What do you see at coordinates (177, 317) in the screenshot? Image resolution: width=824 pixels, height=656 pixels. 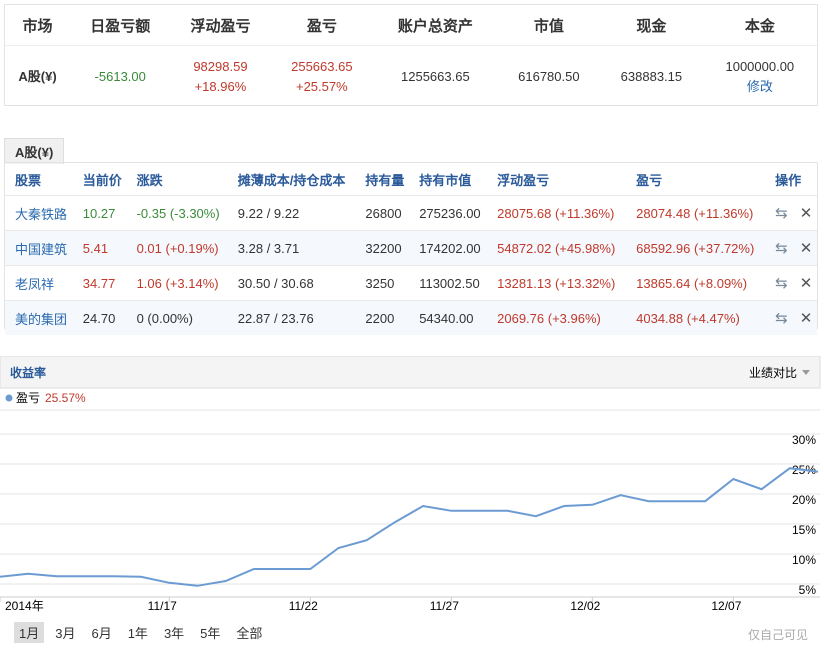 I see `holding-cell: 0 (0.00%)` at bounding box center [177, 317].